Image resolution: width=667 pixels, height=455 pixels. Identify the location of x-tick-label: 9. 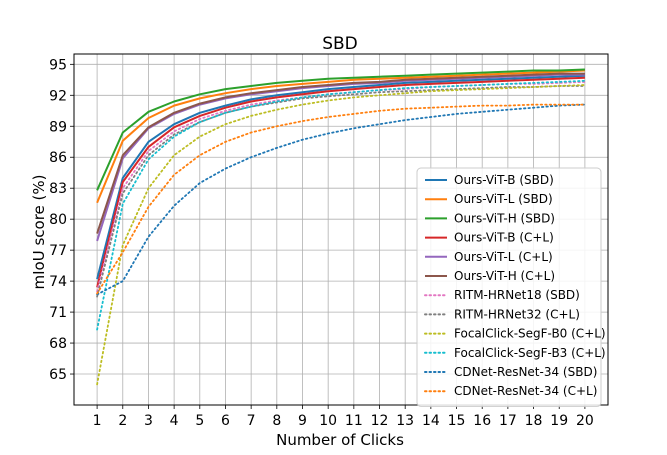
(302, 421).